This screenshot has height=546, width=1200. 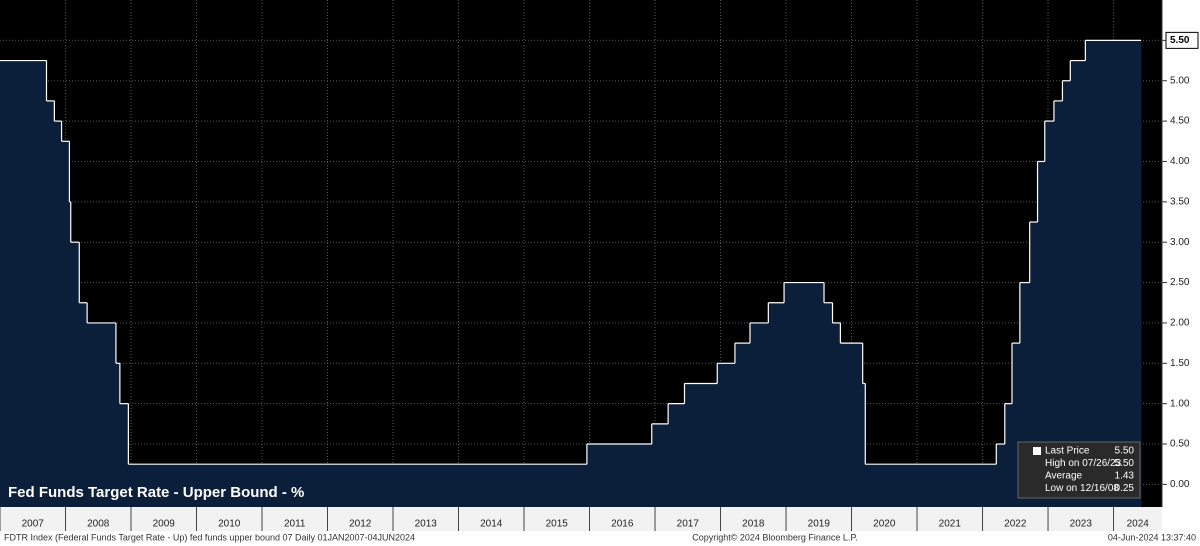 What do you see at coordinates (1015, 524) in the screenshot?
I see `x-tick-label: 2022` at bounding box center [1015, 524].